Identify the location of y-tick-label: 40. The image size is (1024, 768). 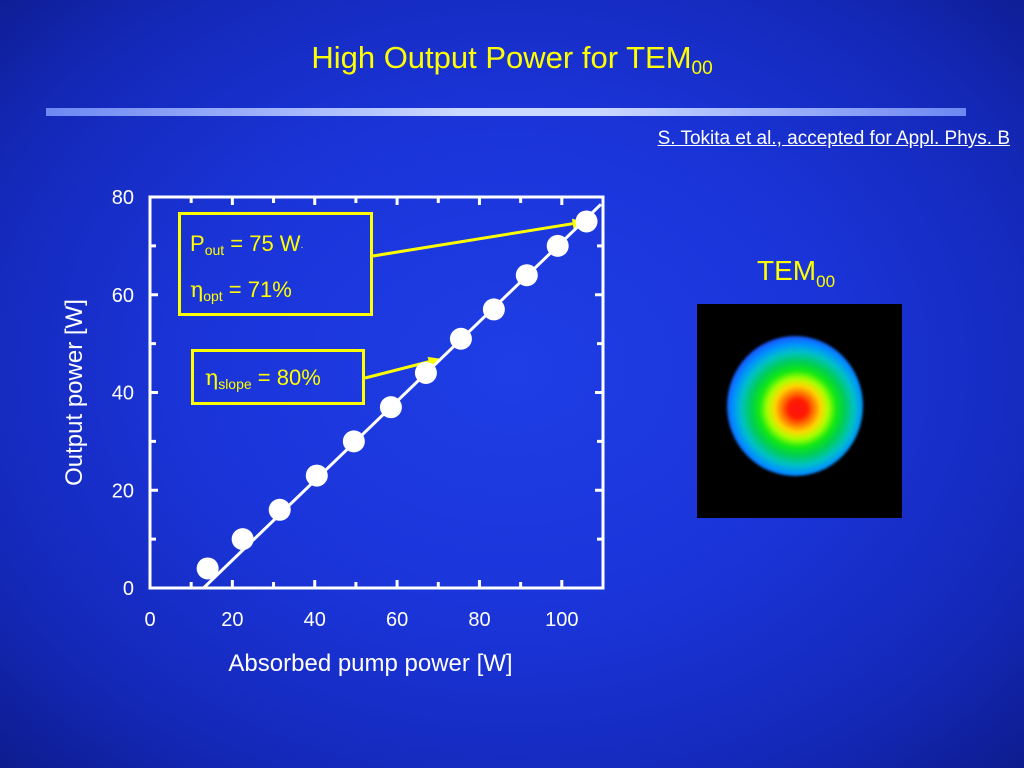
(123, 394).